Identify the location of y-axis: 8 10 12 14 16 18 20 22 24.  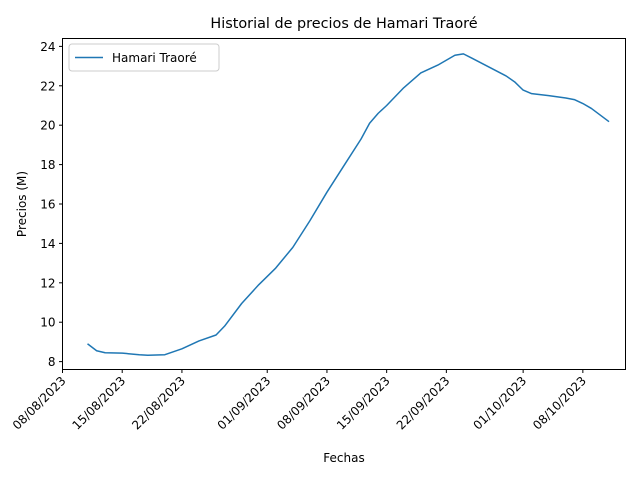
(51, 204).